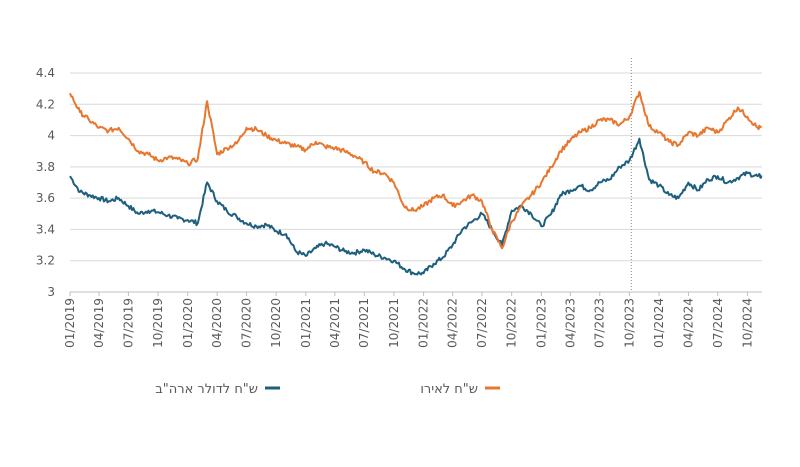 Image resolution: width=800 pixels, height=467 pixels. Describe the element at coordinates (364, 323) in the screenshot. I see `x-tick-label: 07/2021` at that location.